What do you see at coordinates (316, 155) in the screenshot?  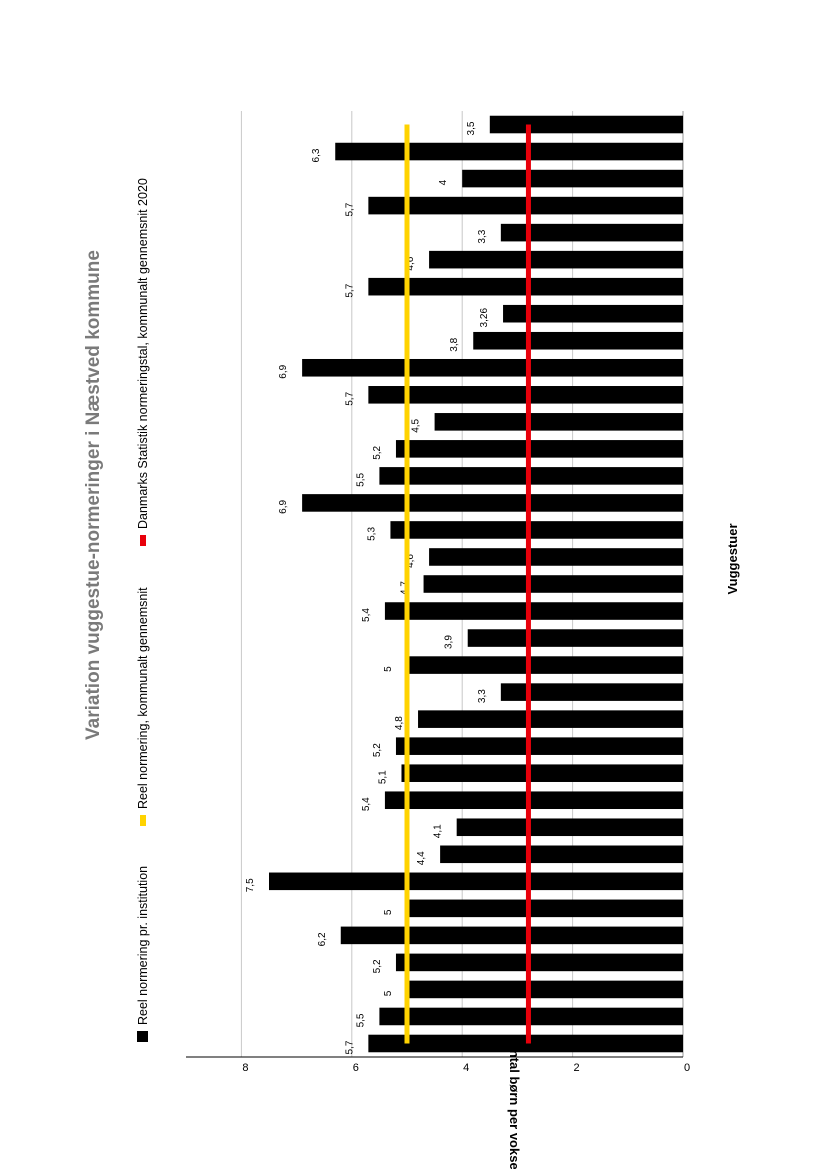 I see `data-label: 6,3` at bounding box center [316, 155].